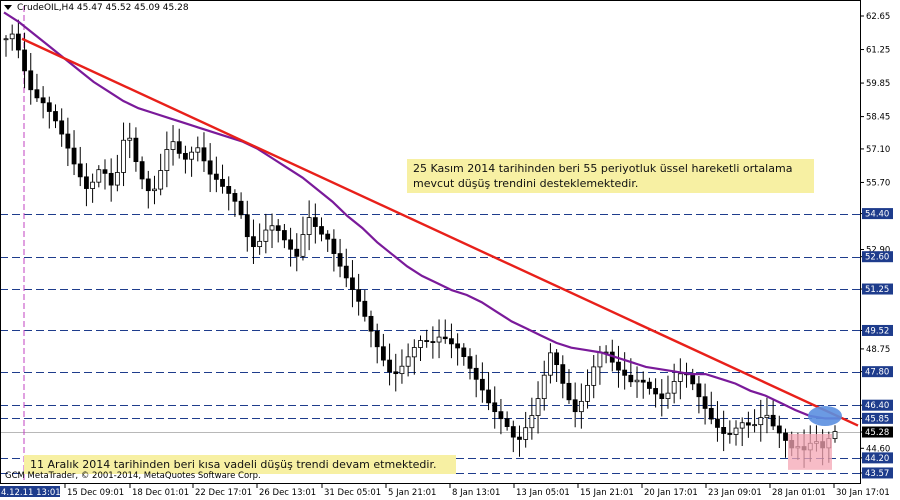 Image resolution: width=900 pixels, height=500 pixels. Describe the element at coordinates (877, 331) in the screenshot. I see `y-tick-label: 49.52` at that location.